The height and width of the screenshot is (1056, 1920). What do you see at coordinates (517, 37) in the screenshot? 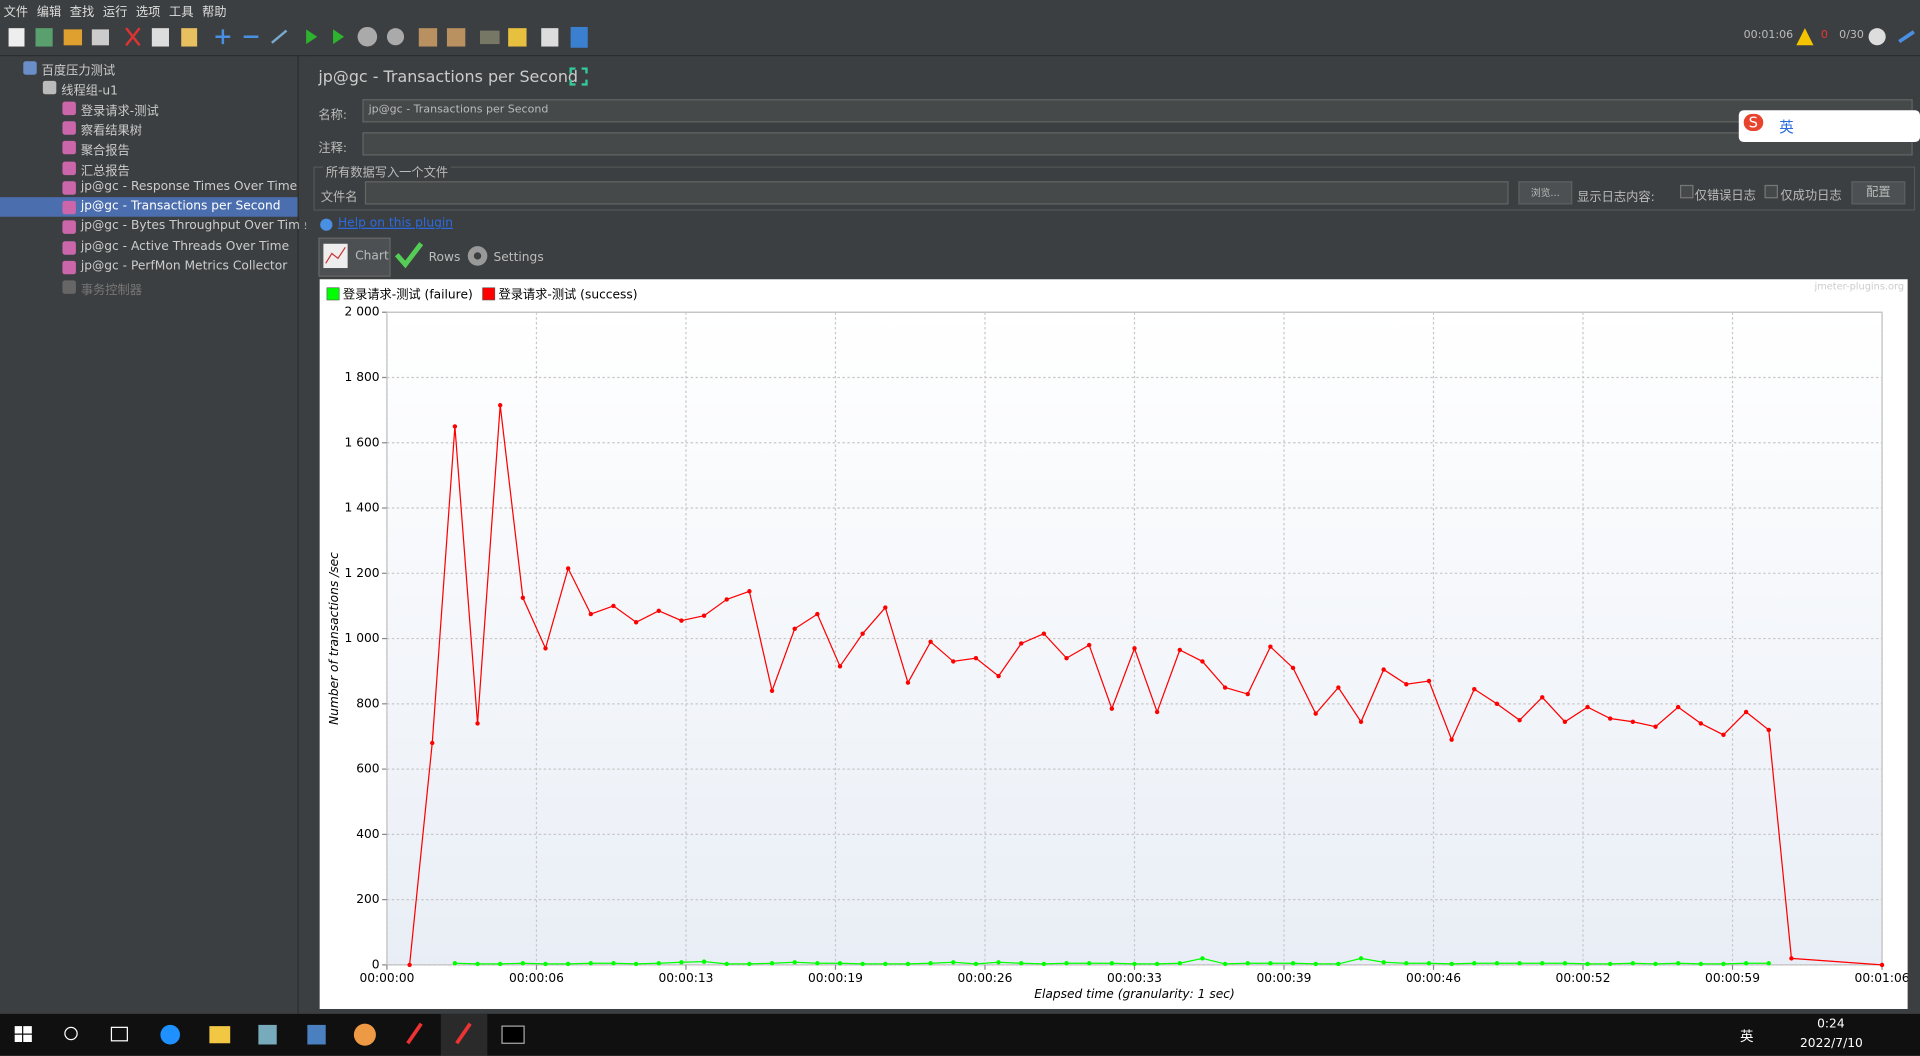
I see `reset-search-icon` at bounding box center [517, 37].